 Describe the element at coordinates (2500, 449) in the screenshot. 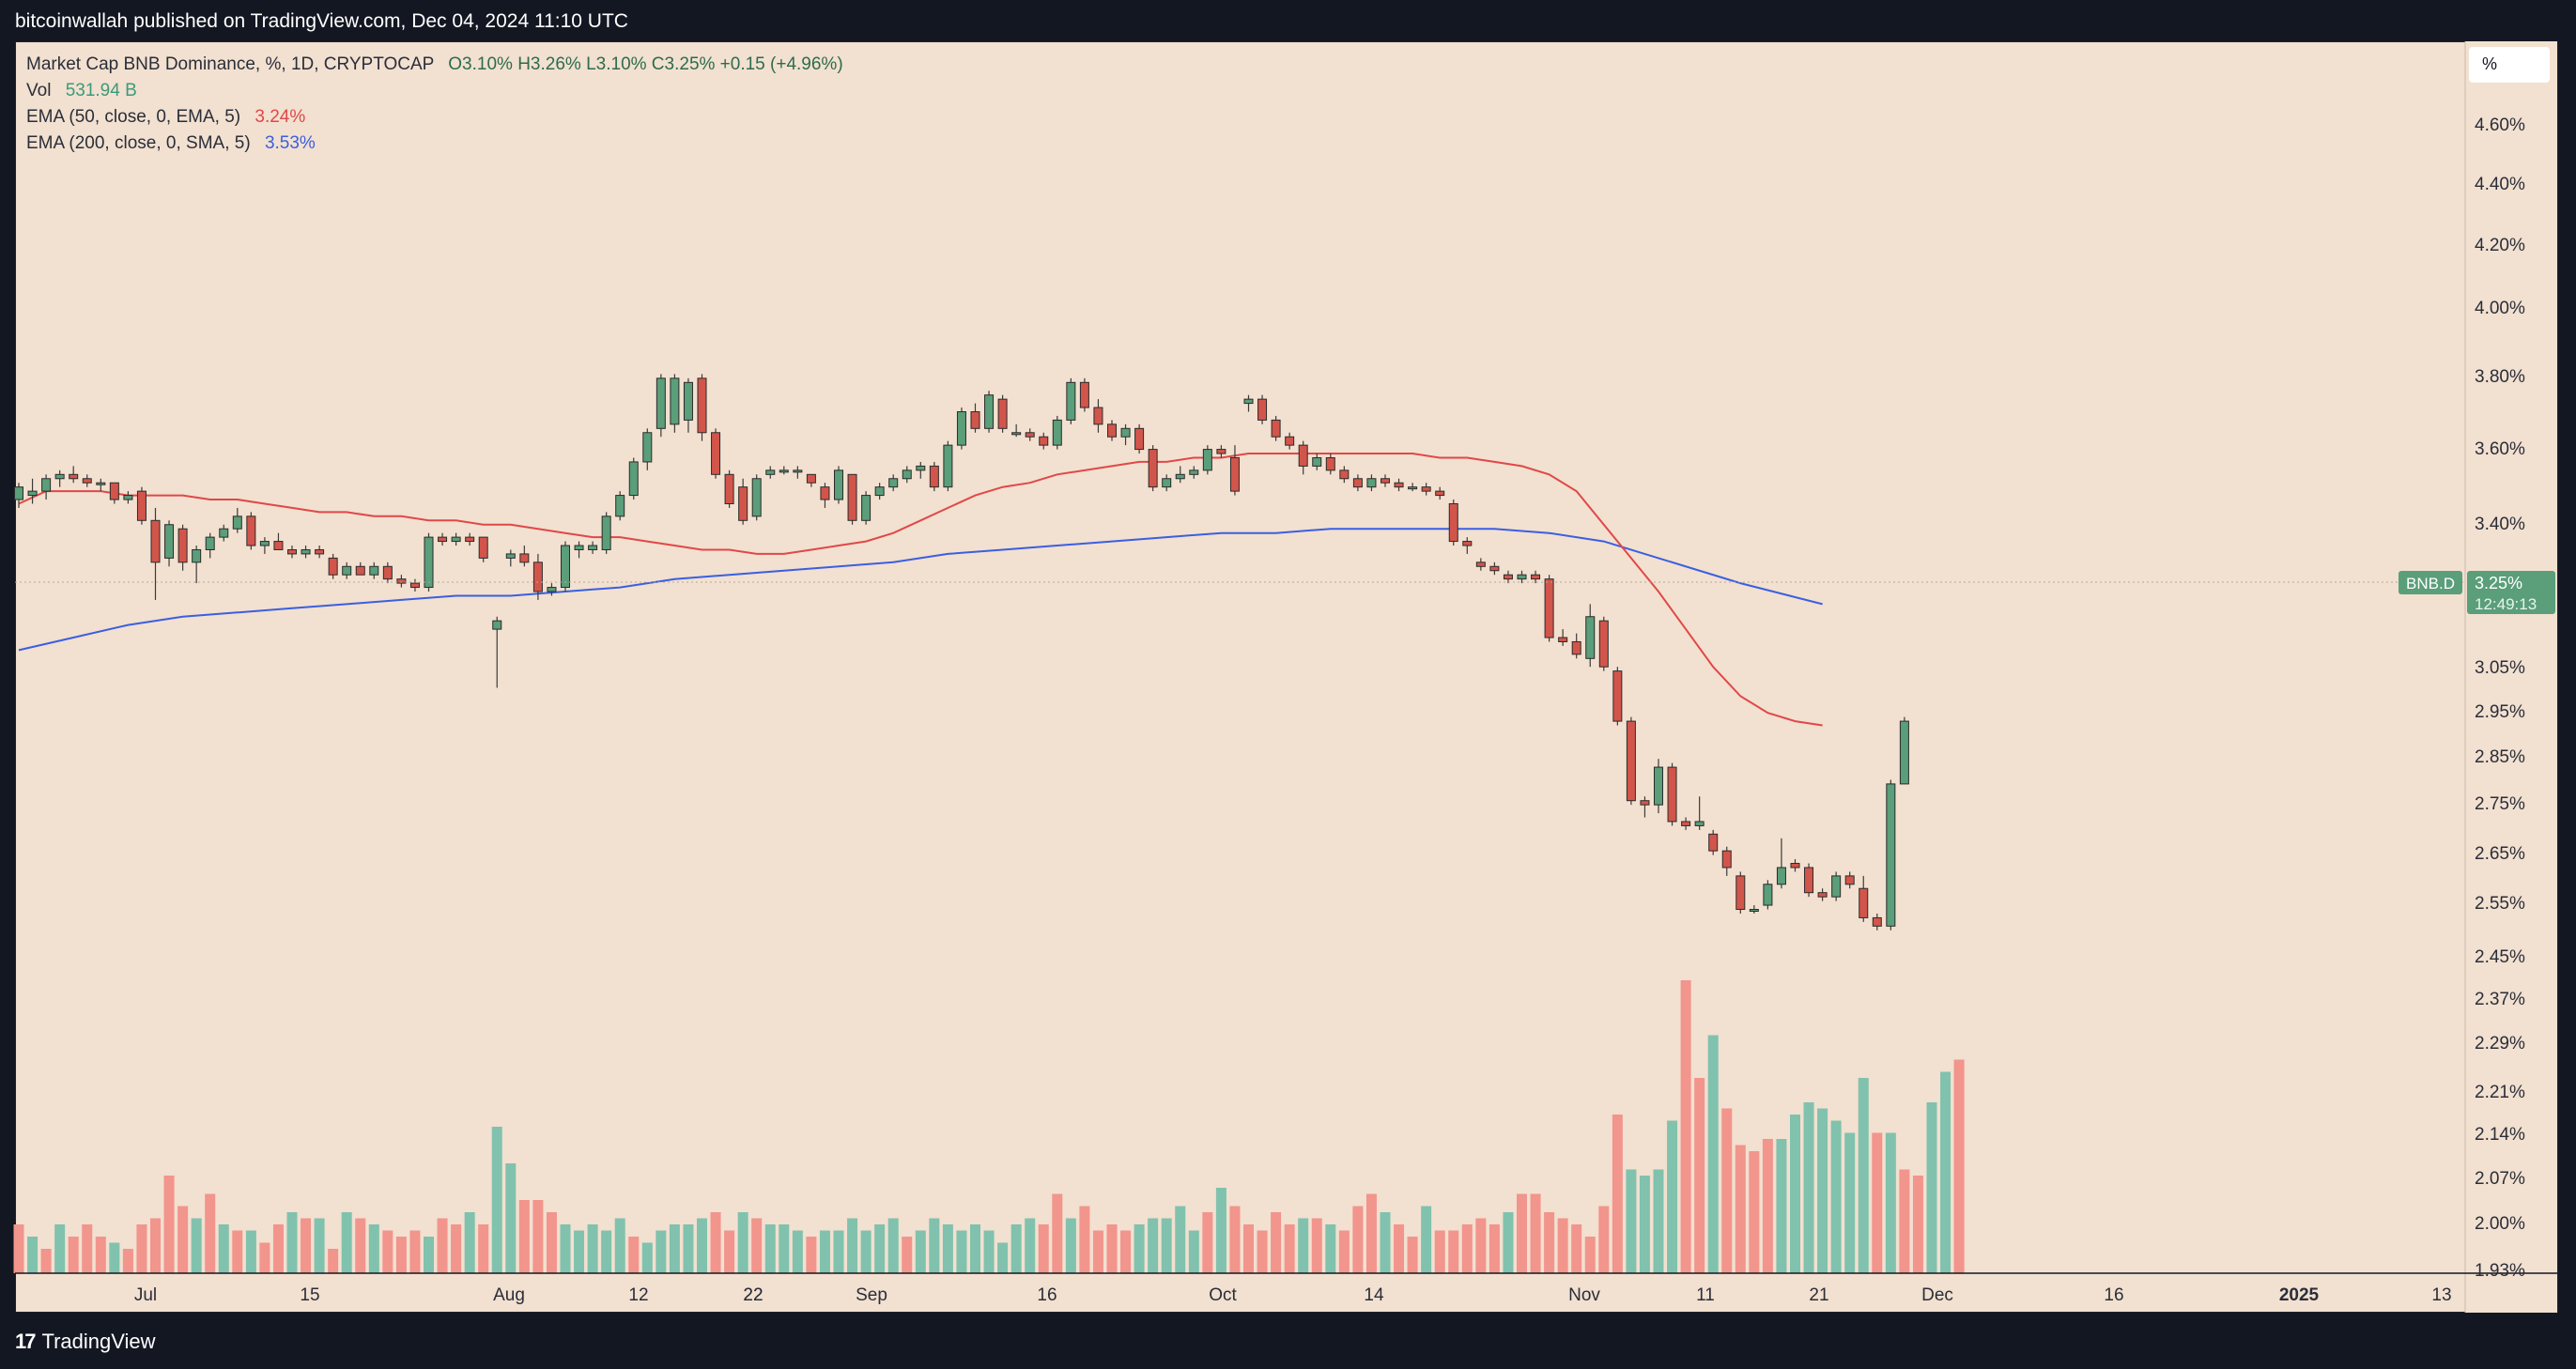

I see `y-tick-label: 3.60%` at that location.